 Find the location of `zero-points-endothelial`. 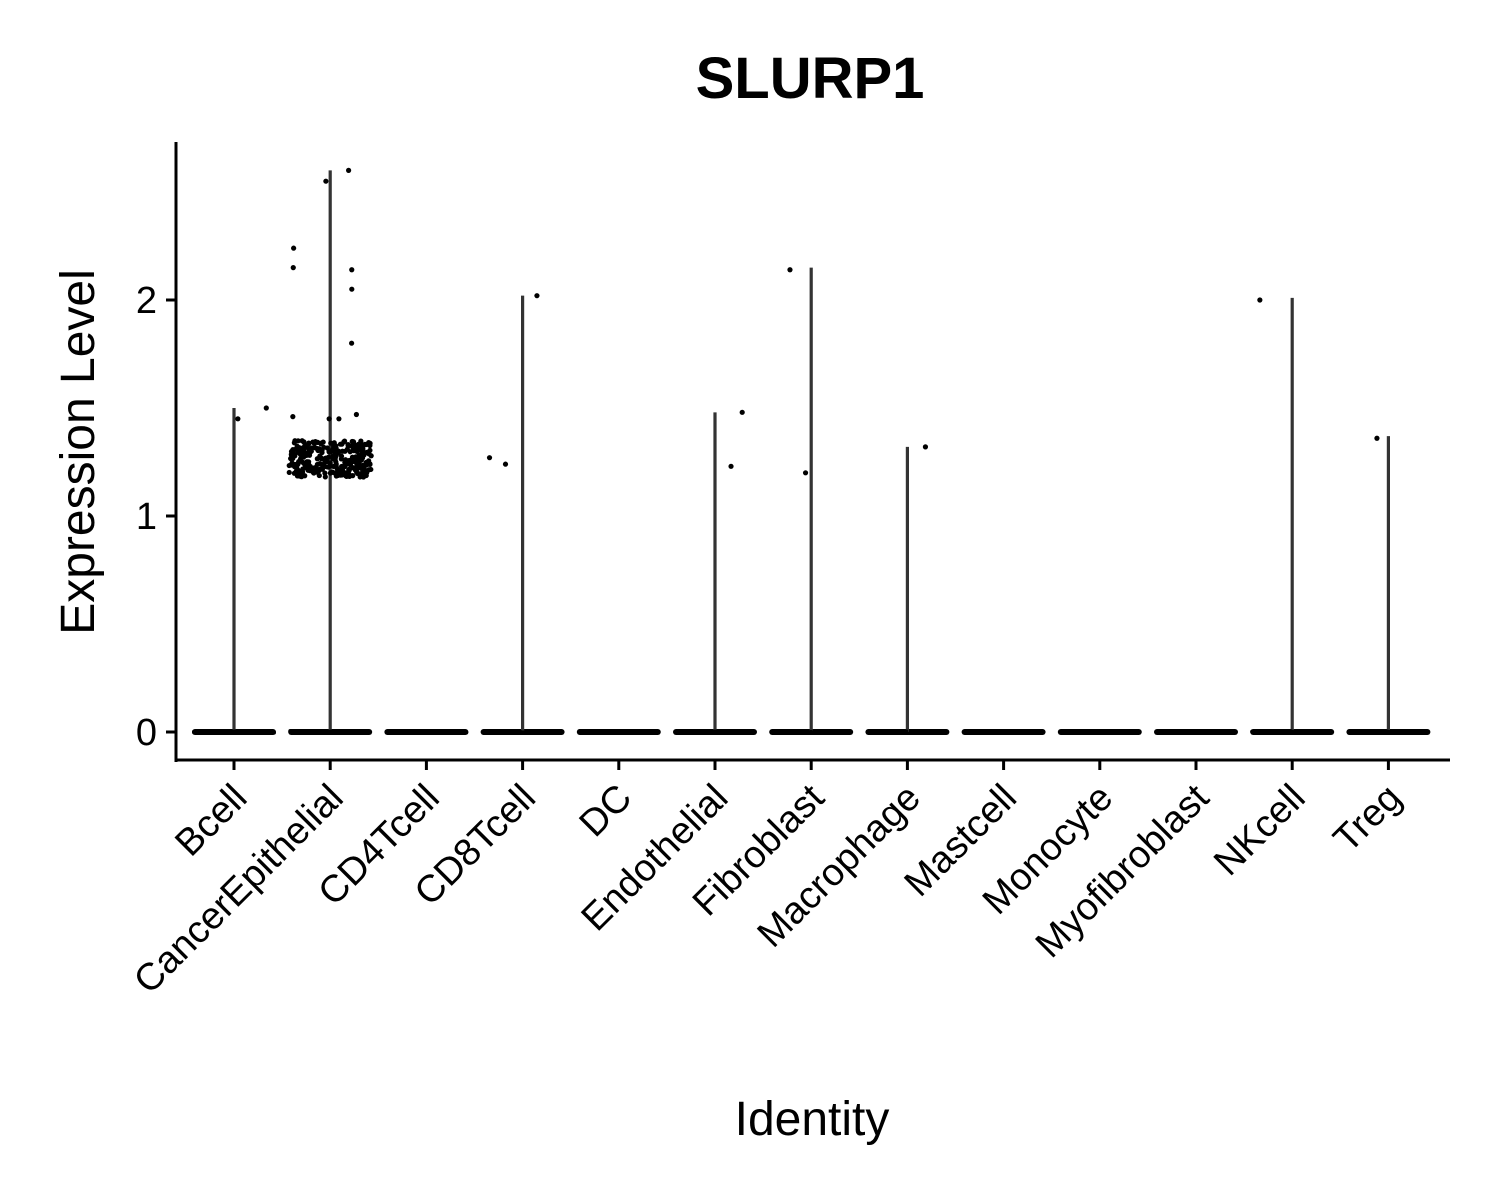

zero-points-endothelial is located at coordinates (715, 732).